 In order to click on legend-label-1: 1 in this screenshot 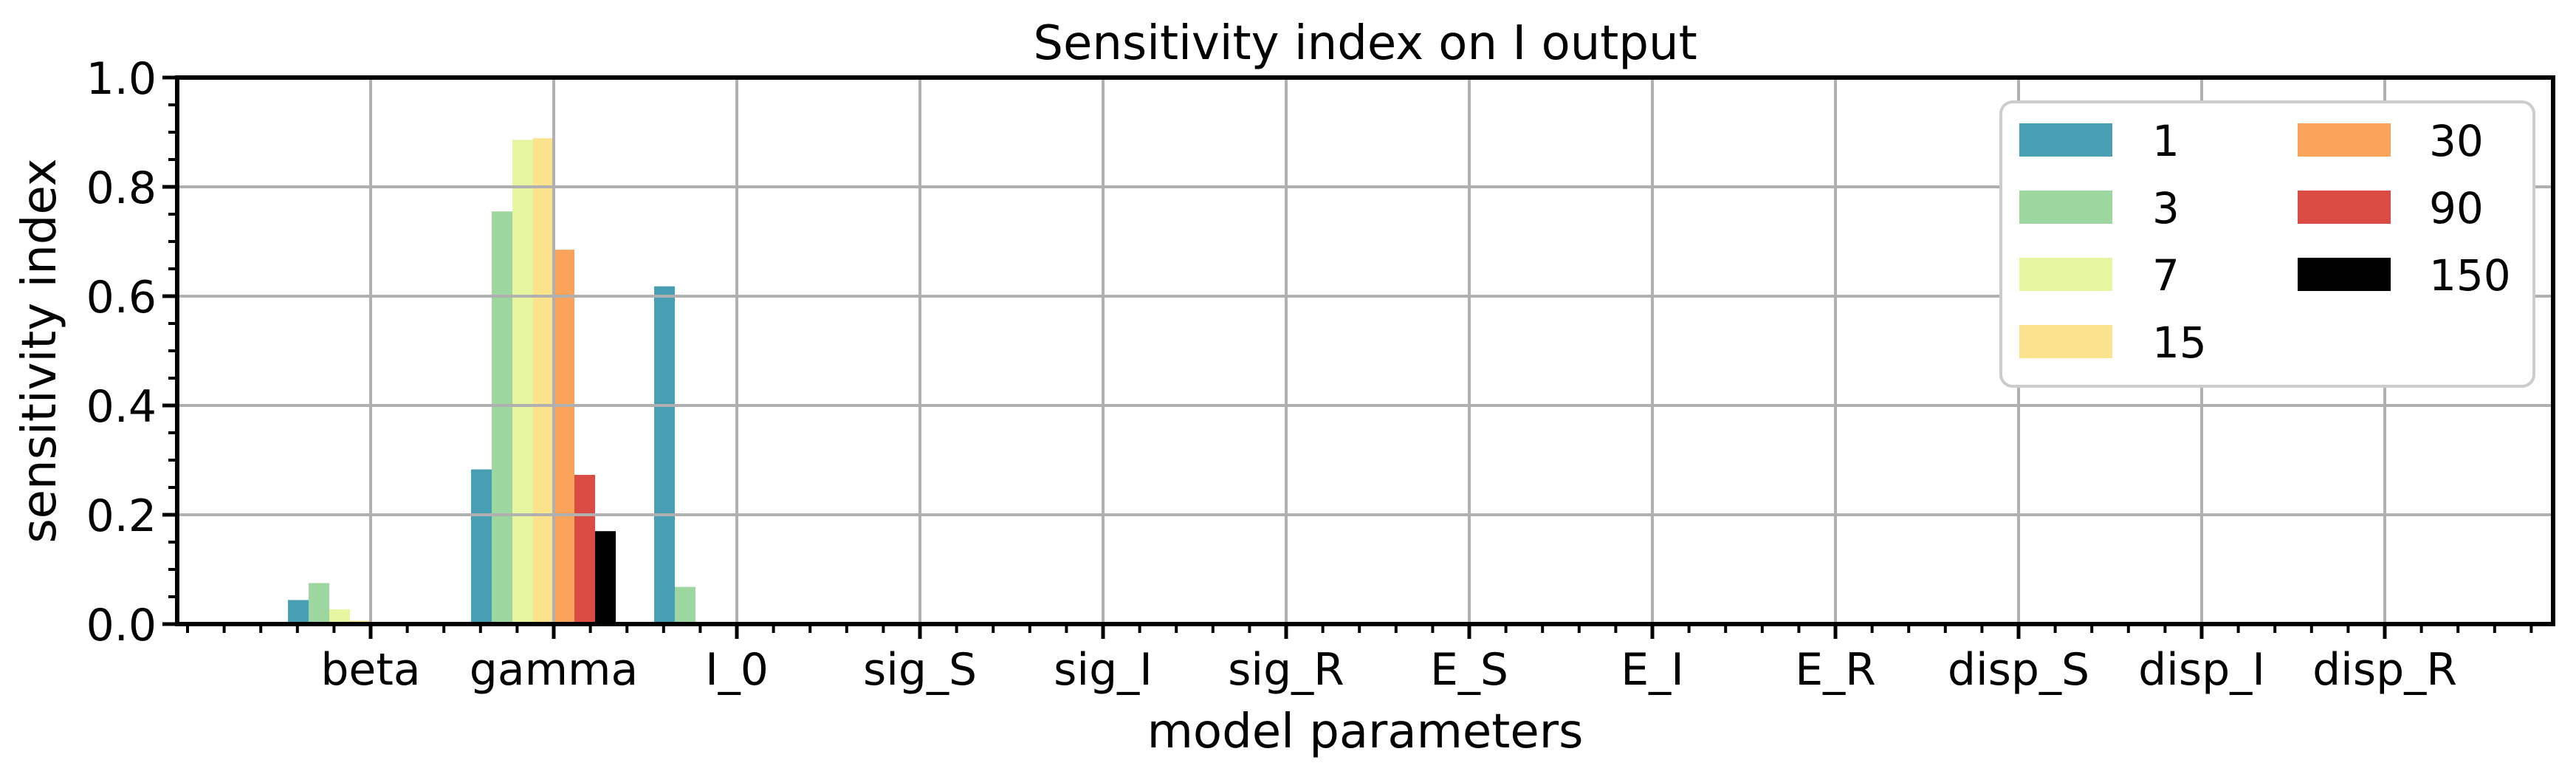, I will do `click(2166, 141)`.